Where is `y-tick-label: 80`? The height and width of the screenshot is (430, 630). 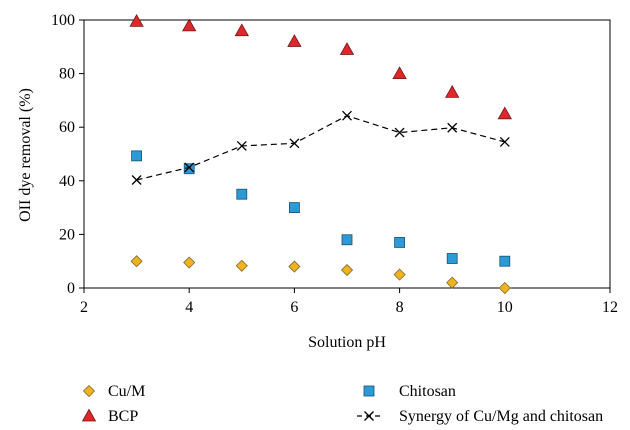
y-tick-label: 80 is located at coordinates (67, 74).